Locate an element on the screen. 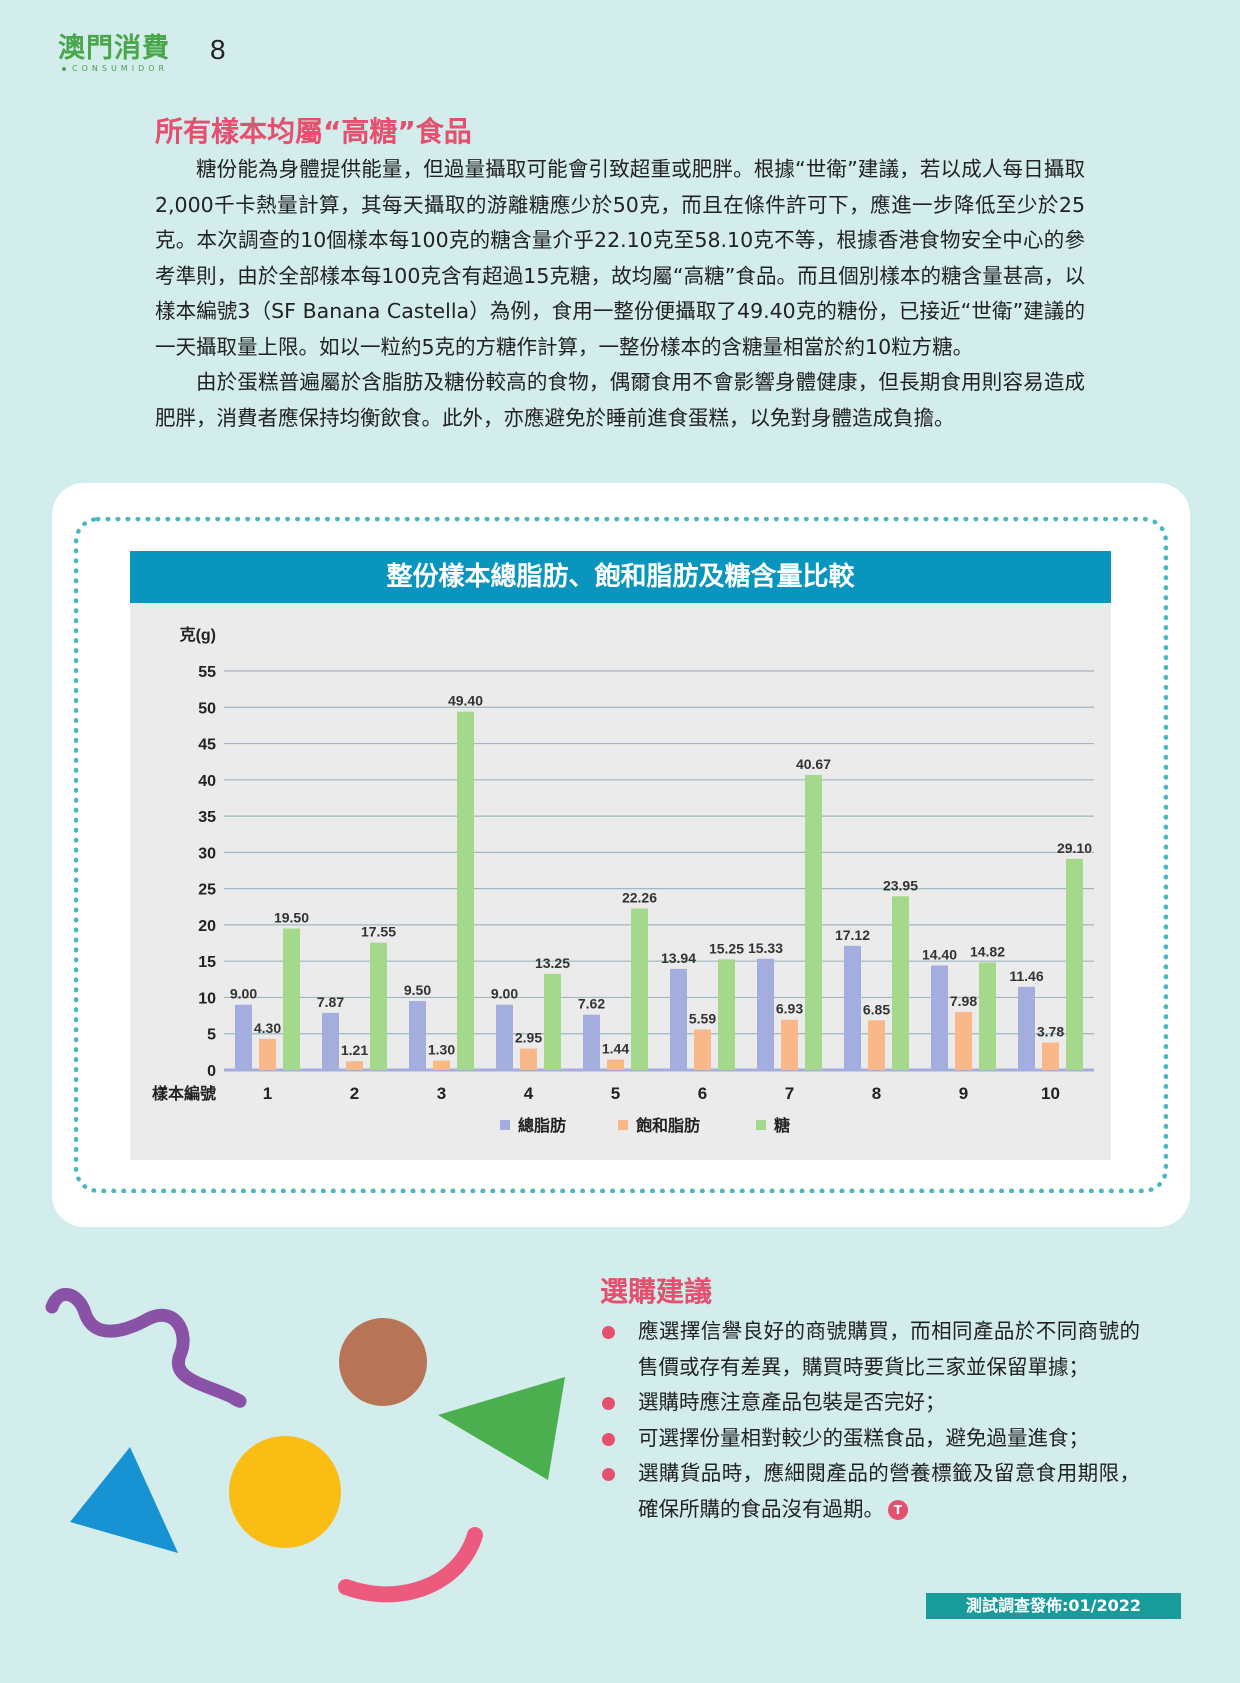 The width and height of the screenshot is (1240, 1683). data-label: 14.82 is located at coordinates (987, 951).